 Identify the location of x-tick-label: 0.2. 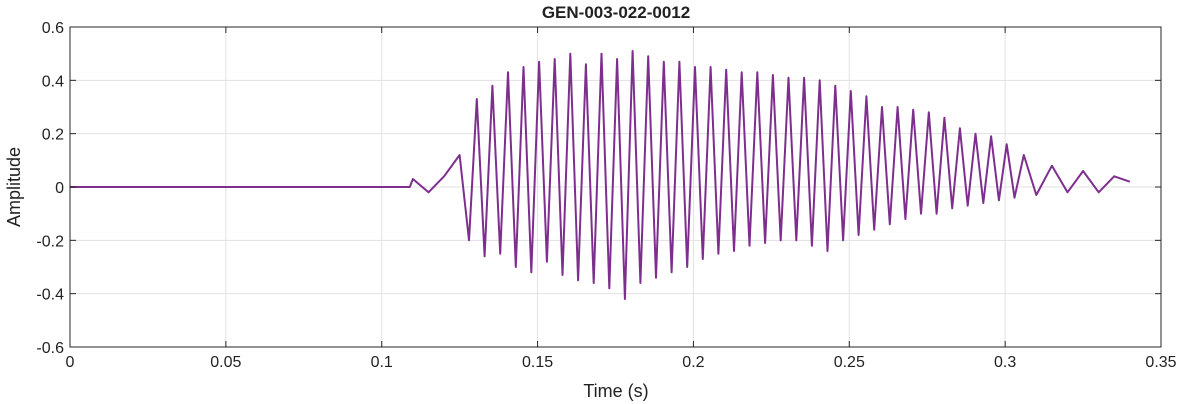
(693, 362).